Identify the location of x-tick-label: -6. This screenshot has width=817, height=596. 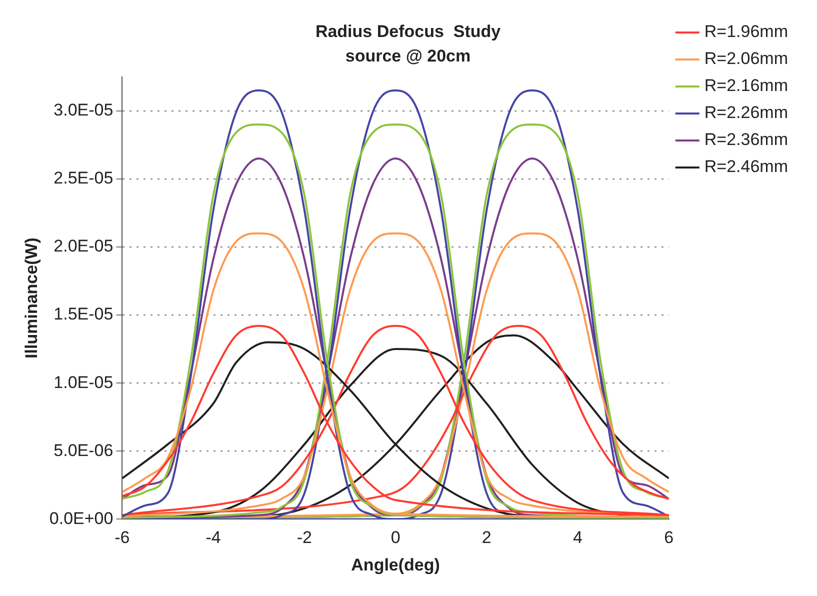
(122, 538).